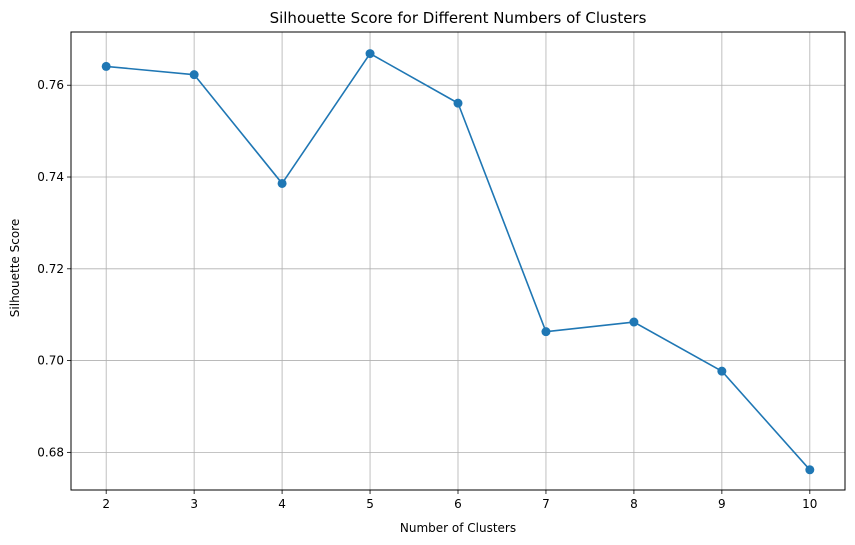 The width and height of the screenshot is (855, 545). I want to click on y-tick-label: 0.70, so click(50, 361).